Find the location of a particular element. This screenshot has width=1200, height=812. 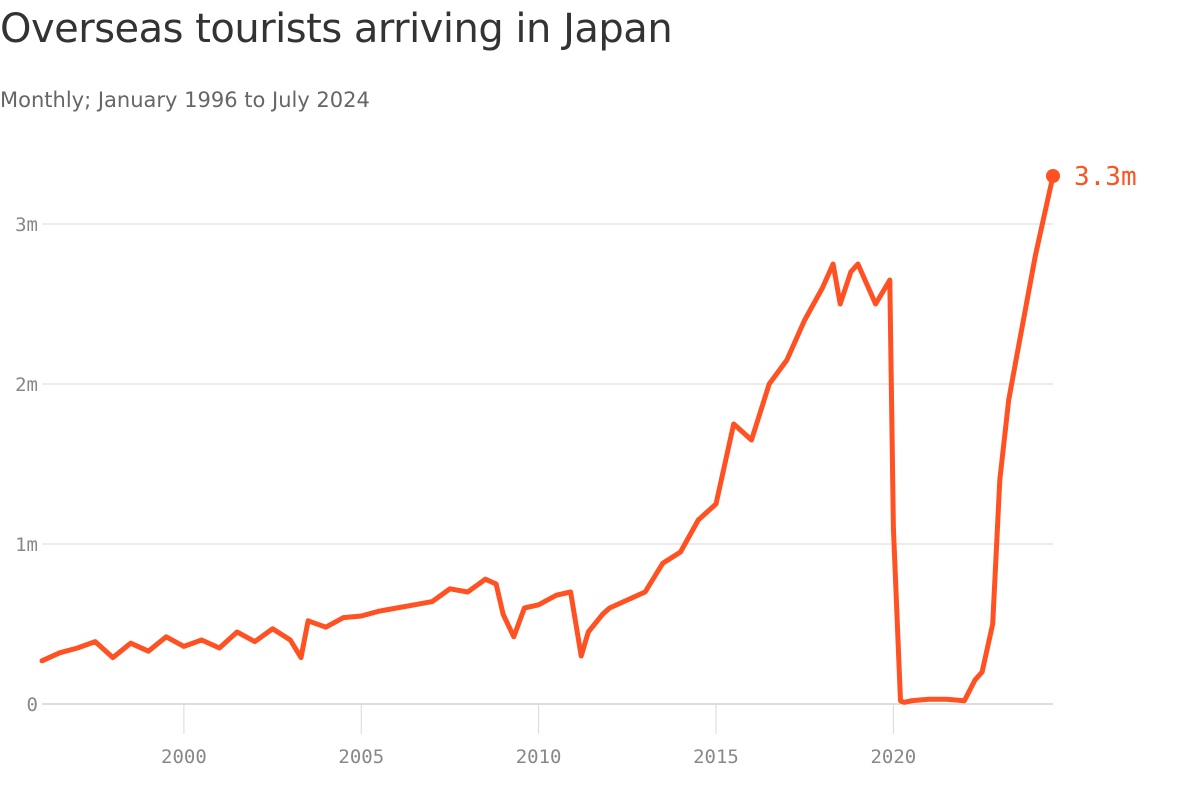

x-tick-label: 2000 is located at coordinates (184, 757).